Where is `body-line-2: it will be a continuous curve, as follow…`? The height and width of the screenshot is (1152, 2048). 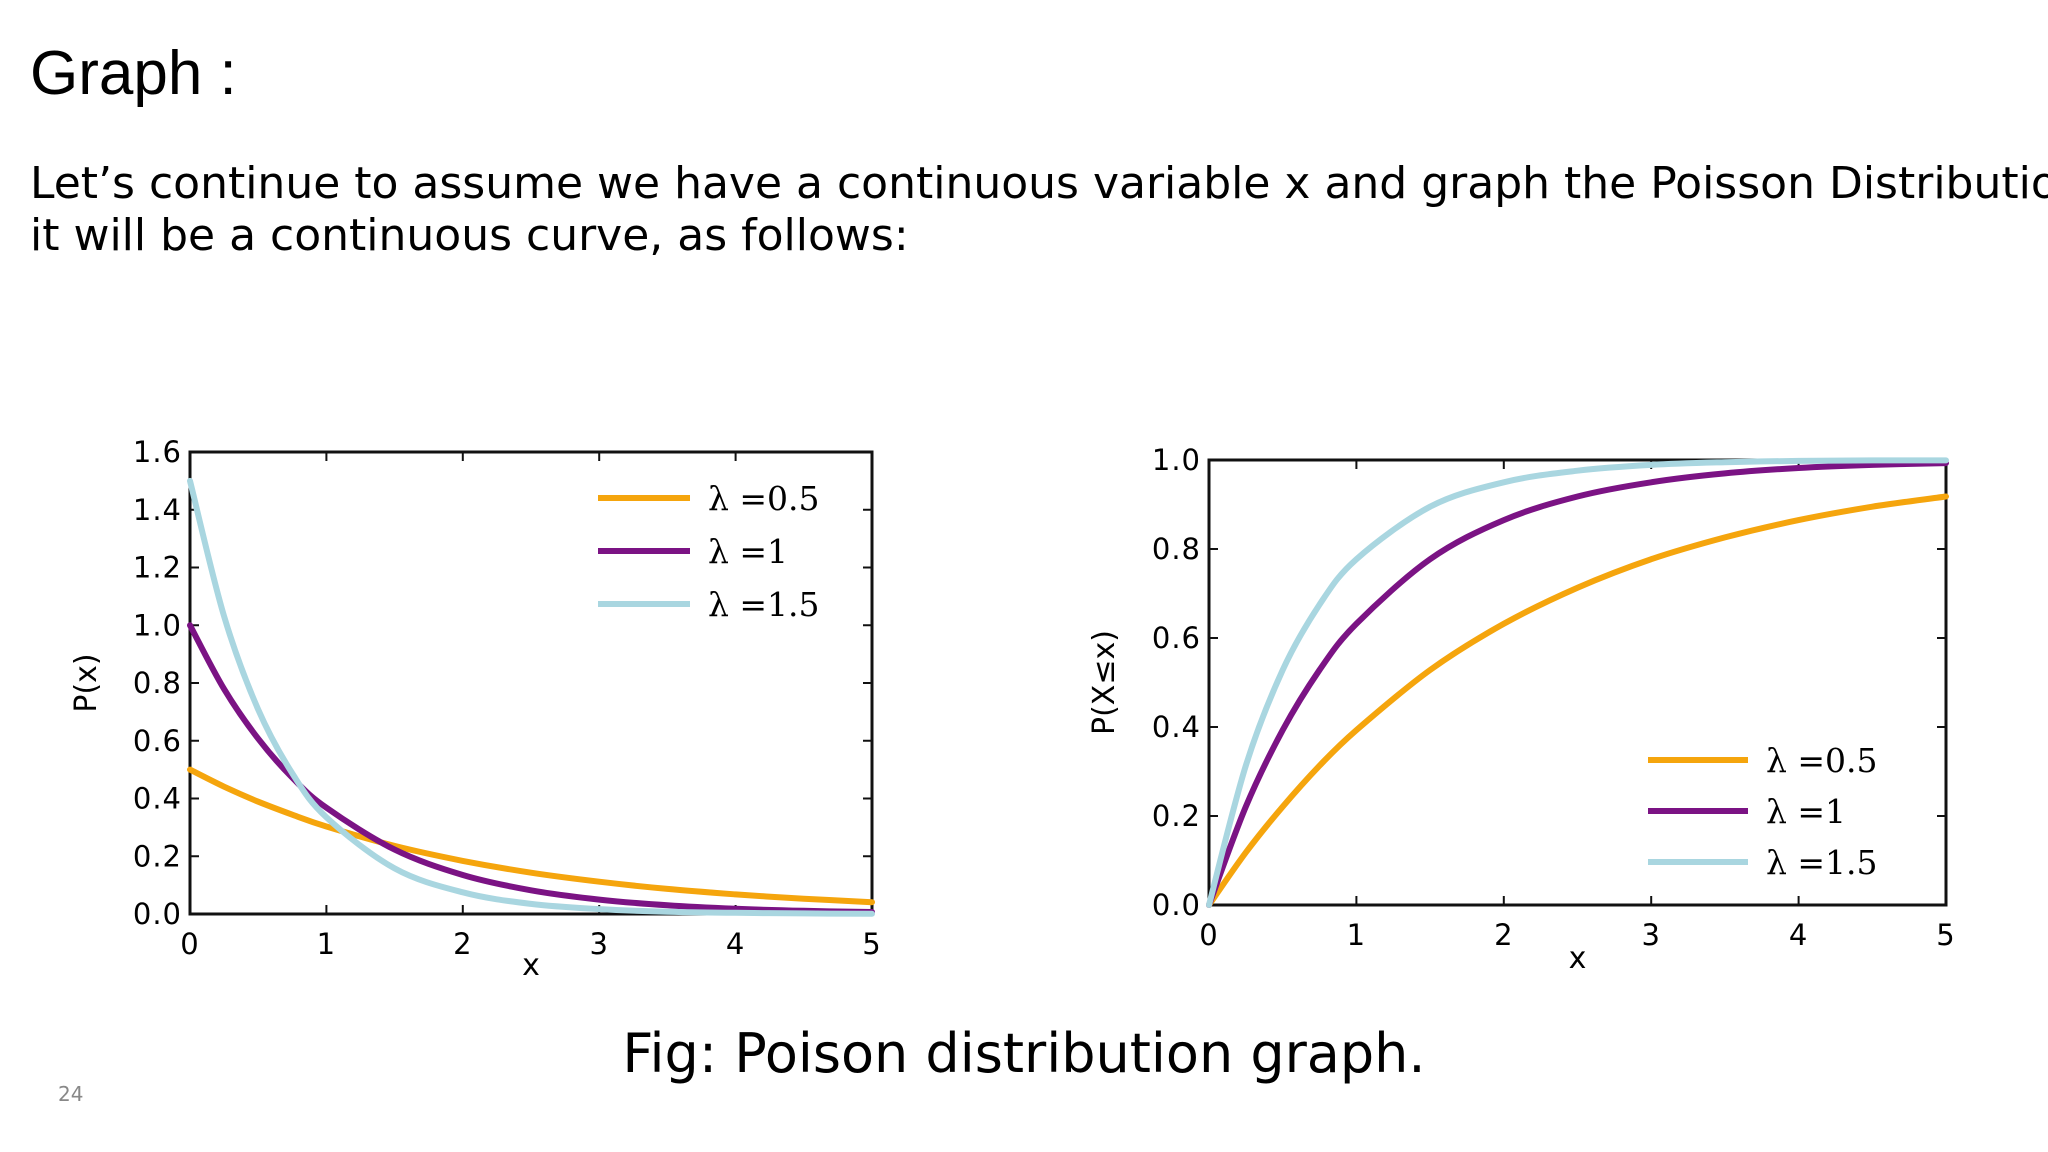 body-line-2: it will be a continuous curve, as follow… is located at coordinates (469, 235).